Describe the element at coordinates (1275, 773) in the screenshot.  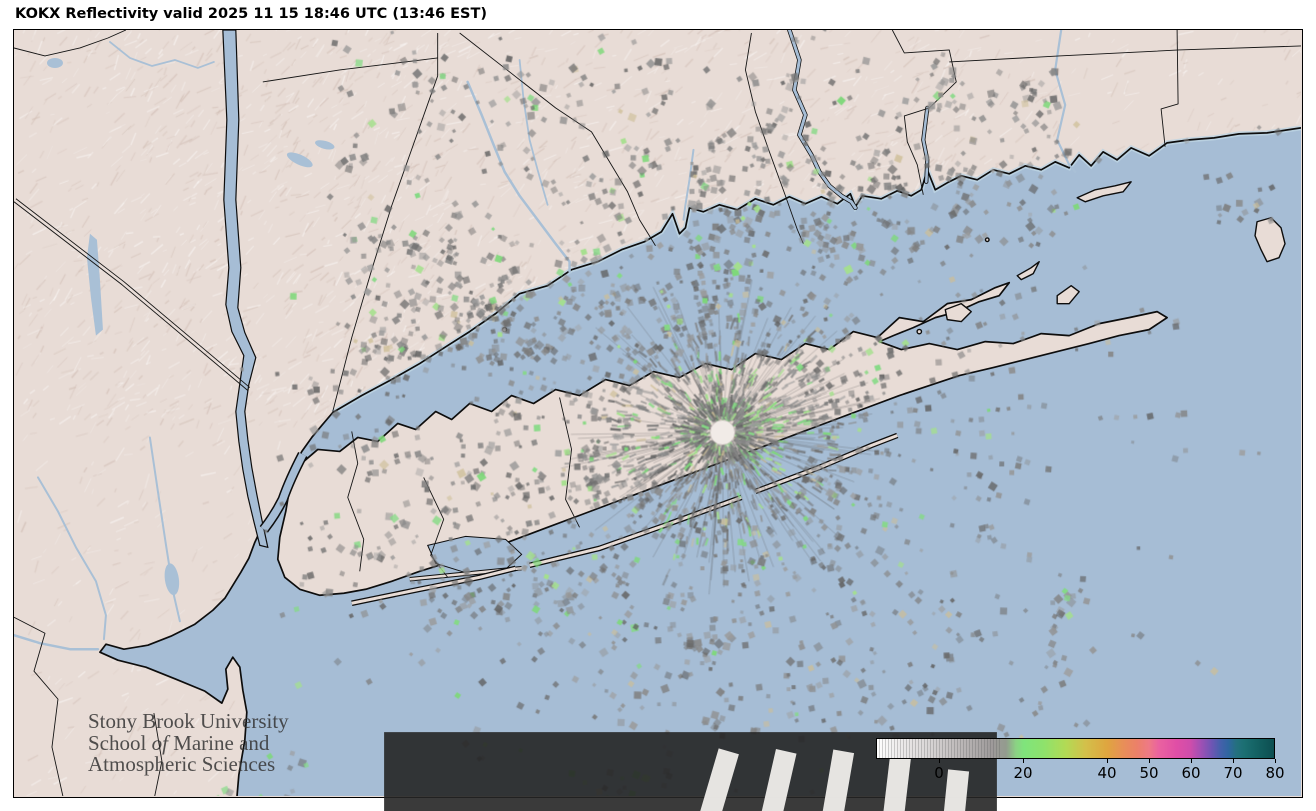
I see `colorbar-tick-label: 80` at that location.